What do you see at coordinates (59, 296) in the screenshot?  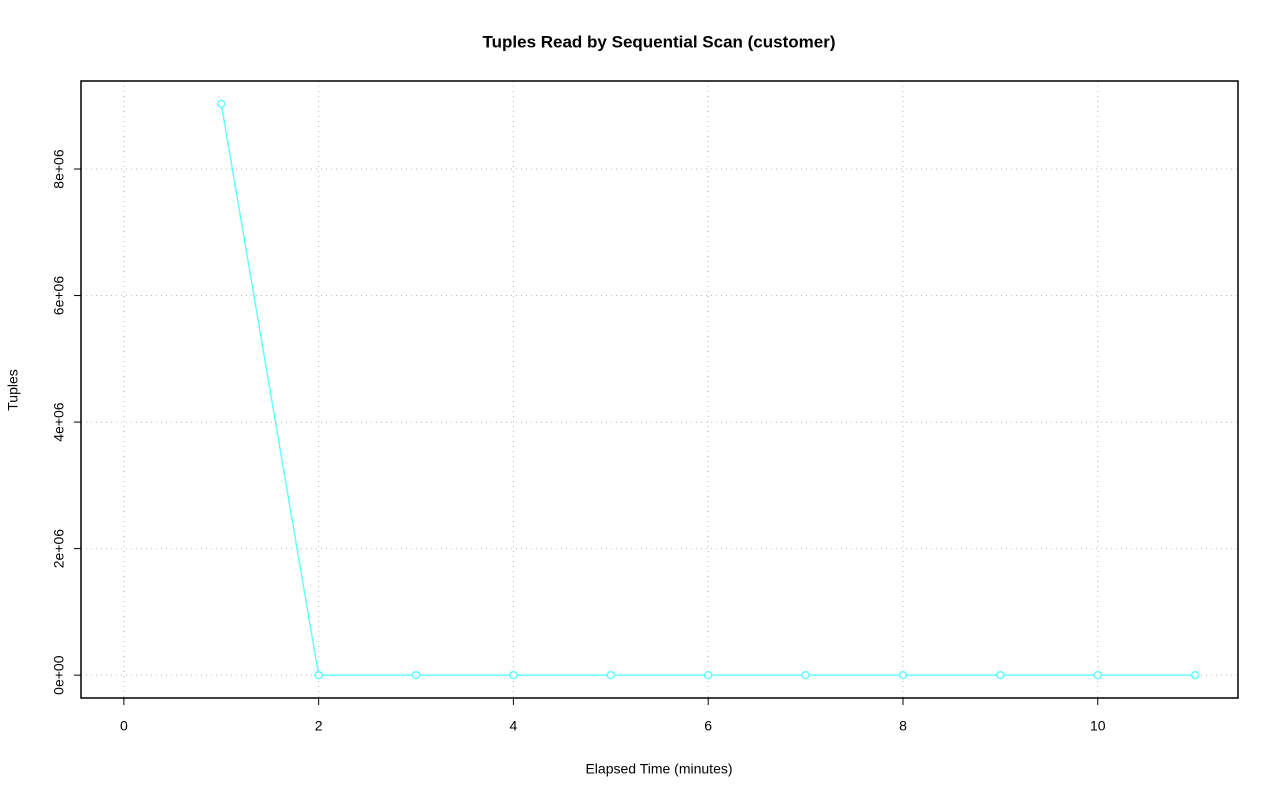 I see `y-tick-label: 6e+06` at bounding box center [59, 296].